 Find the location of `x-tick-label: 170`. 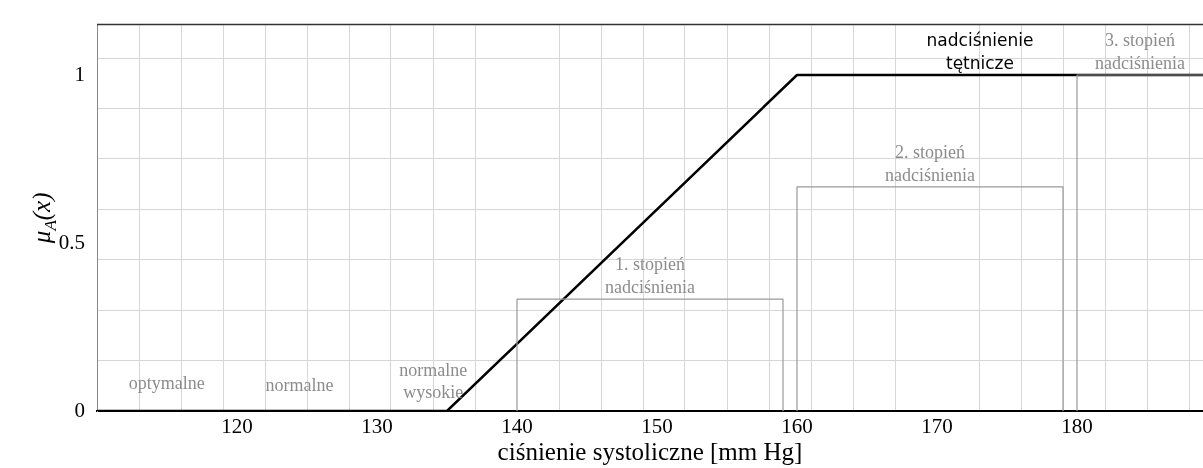

x-tick-label: 170 is located at coordinates (937, 426).